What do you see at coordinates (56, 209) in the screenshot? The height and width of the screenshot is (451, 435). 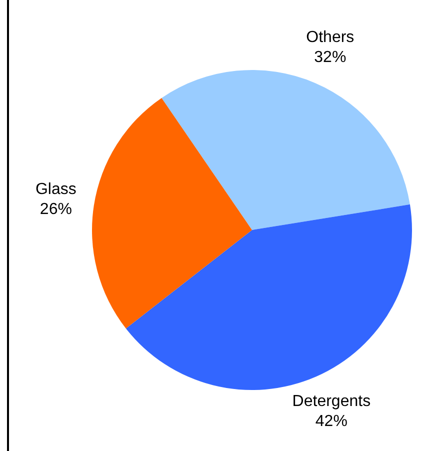 I see `data-label: 26%` at bounding box center [56, 209].